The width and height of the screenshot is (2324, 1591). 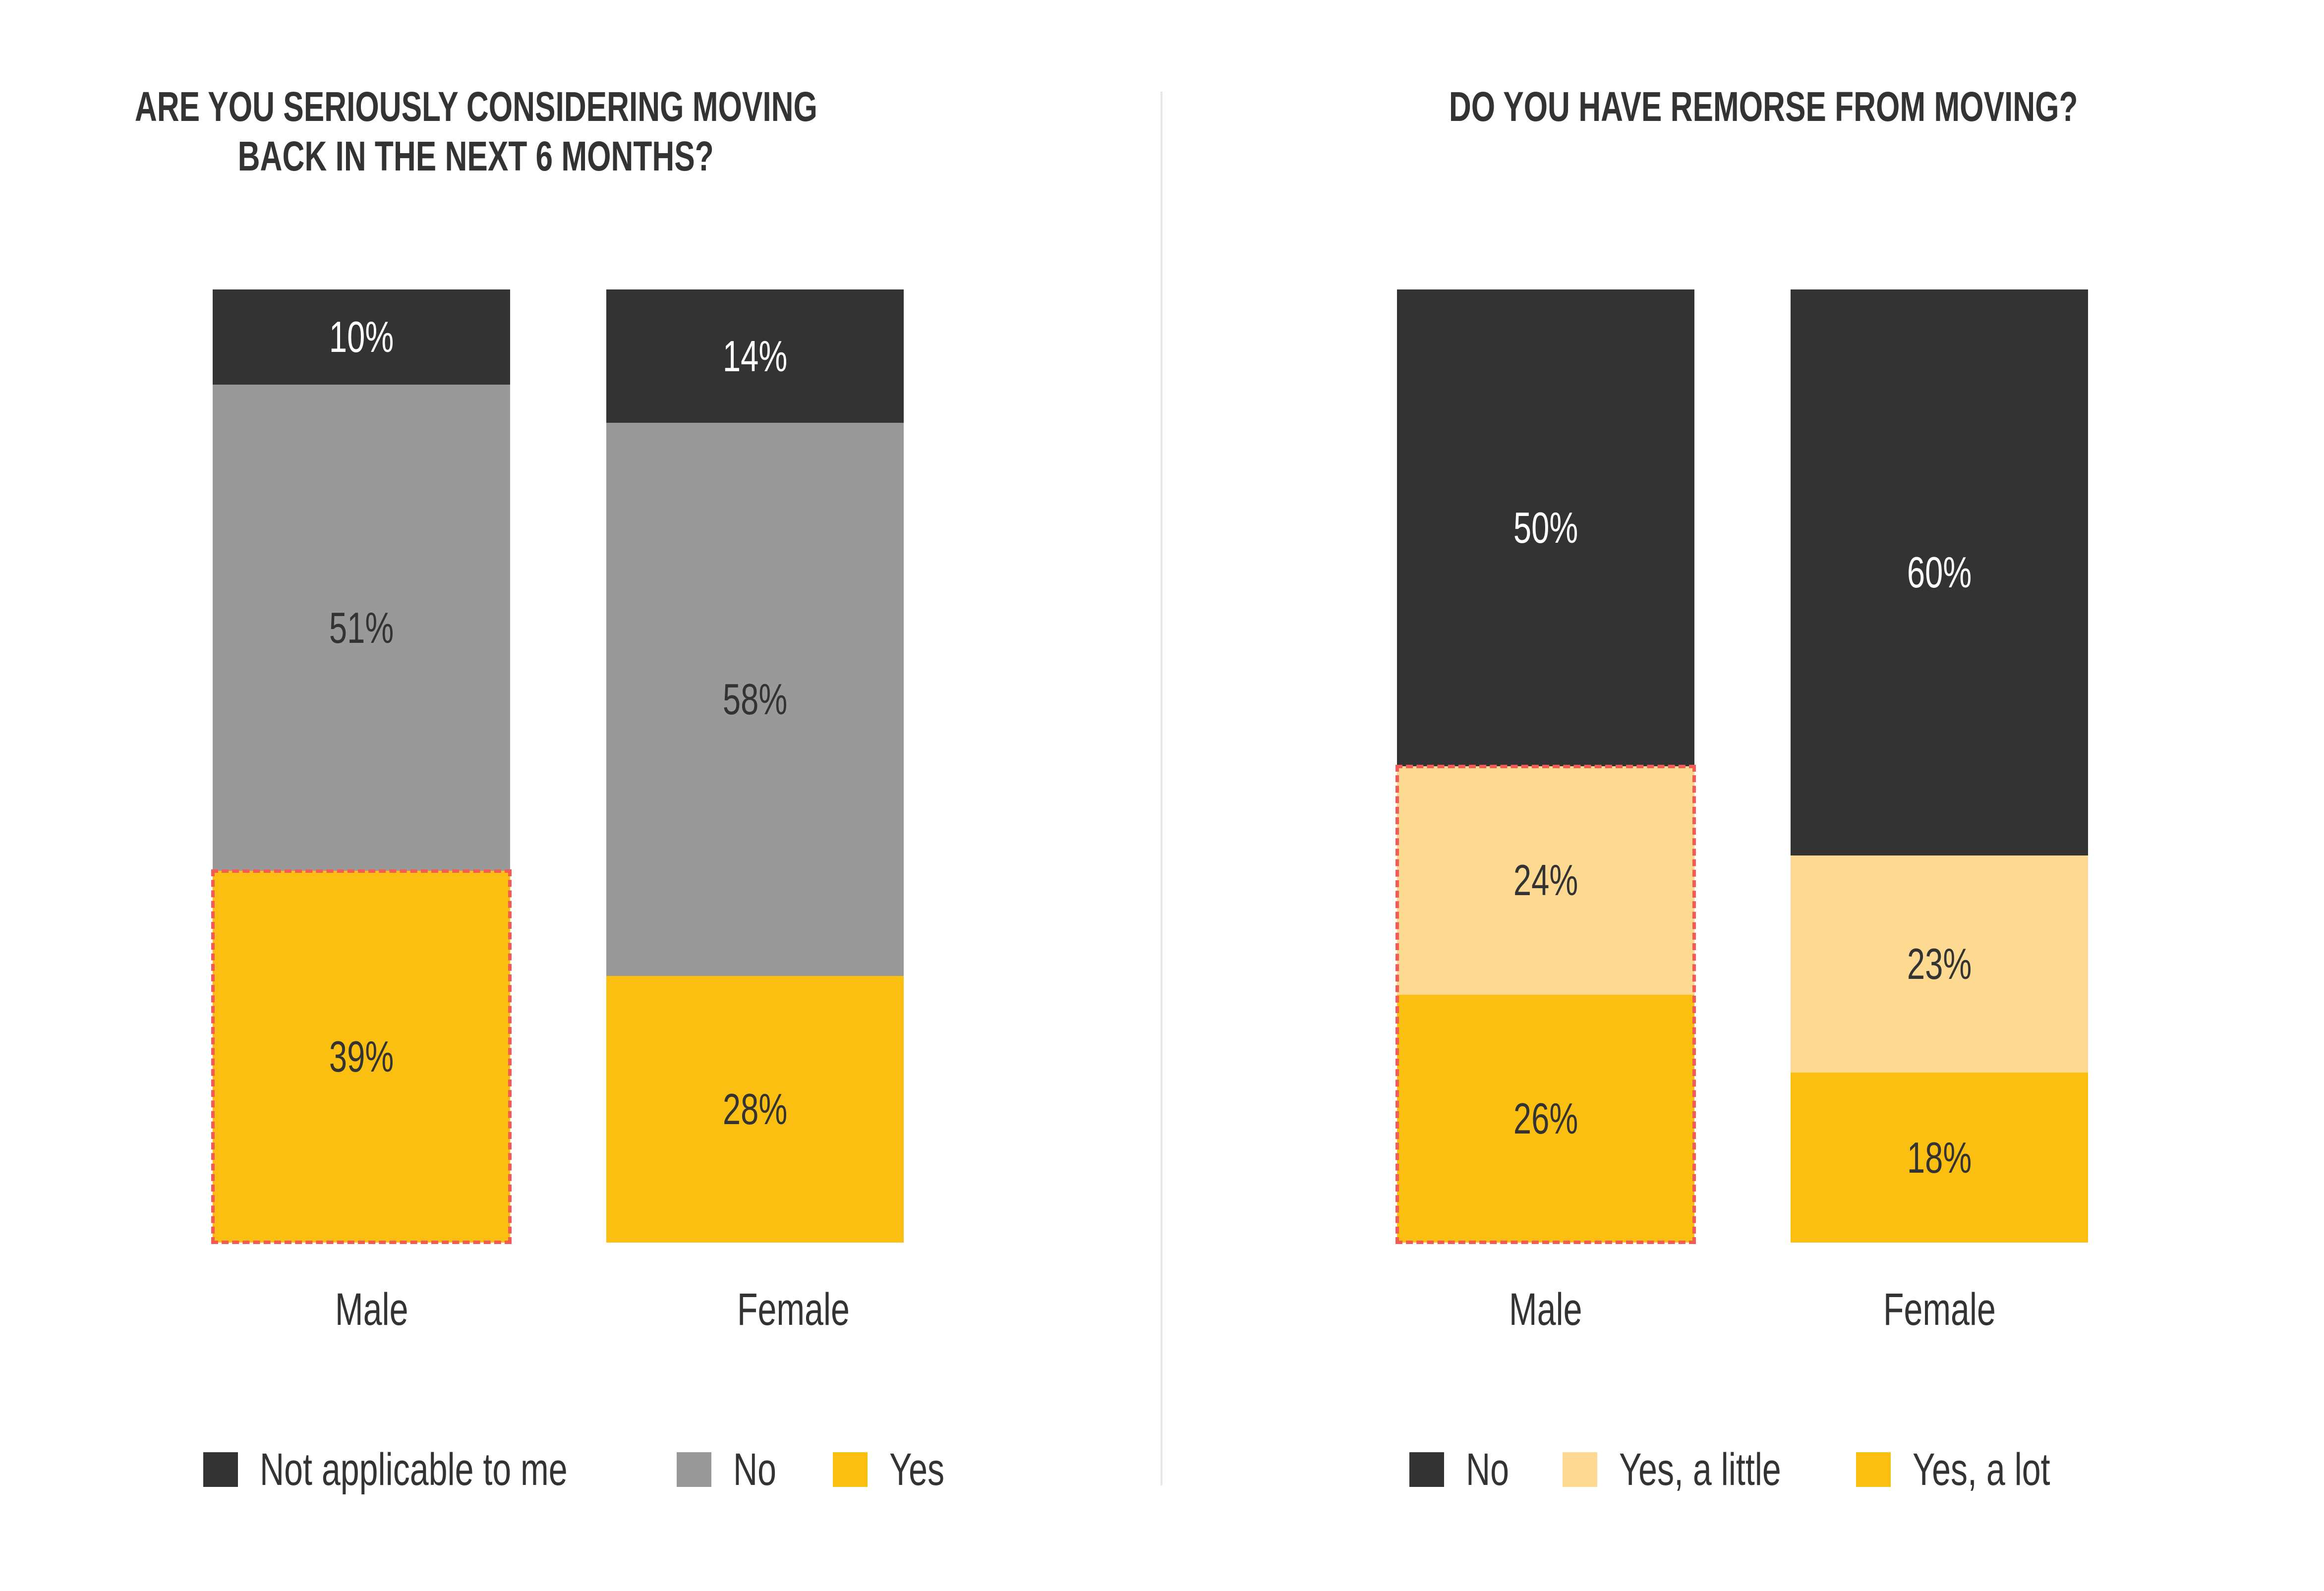 I want to click on chart-title: DO YOU HAVE REMORSE FROM MOVING?, so click(x=1747, y=106).